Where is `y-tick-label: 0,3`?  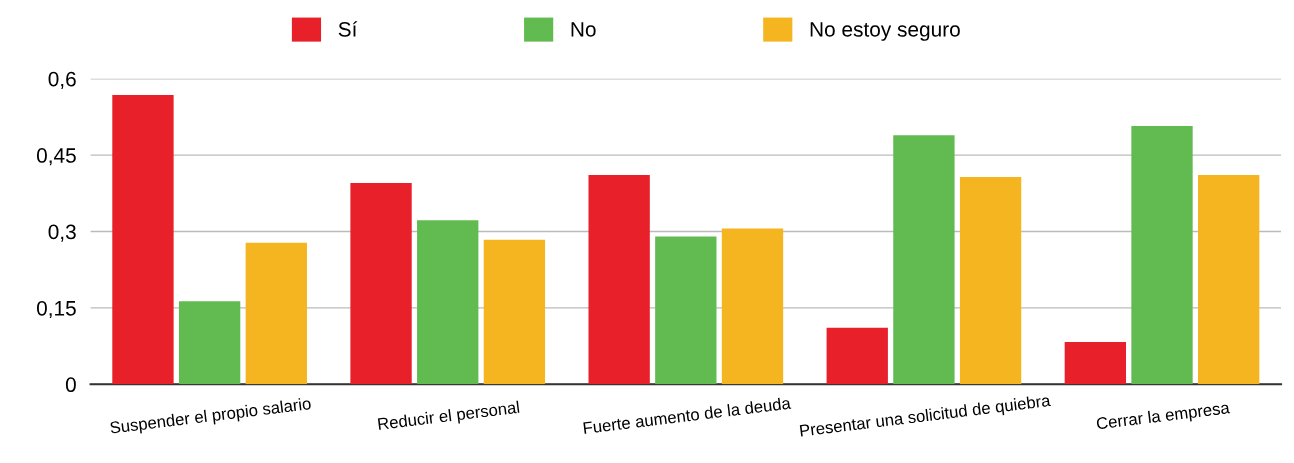 y-tick-label: 0,3 is located at coordinates (62, 233).